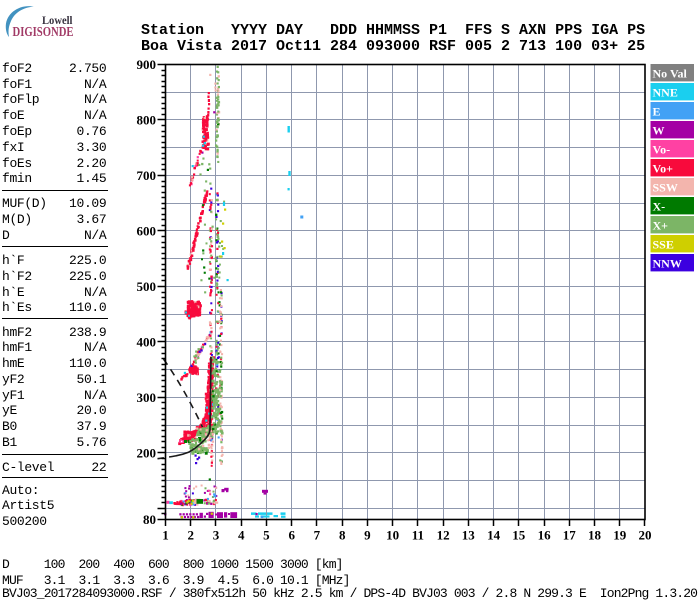 The width and height of the screenshot is (700, 600). I want to click on svg-text: X+, so click(661, 226).